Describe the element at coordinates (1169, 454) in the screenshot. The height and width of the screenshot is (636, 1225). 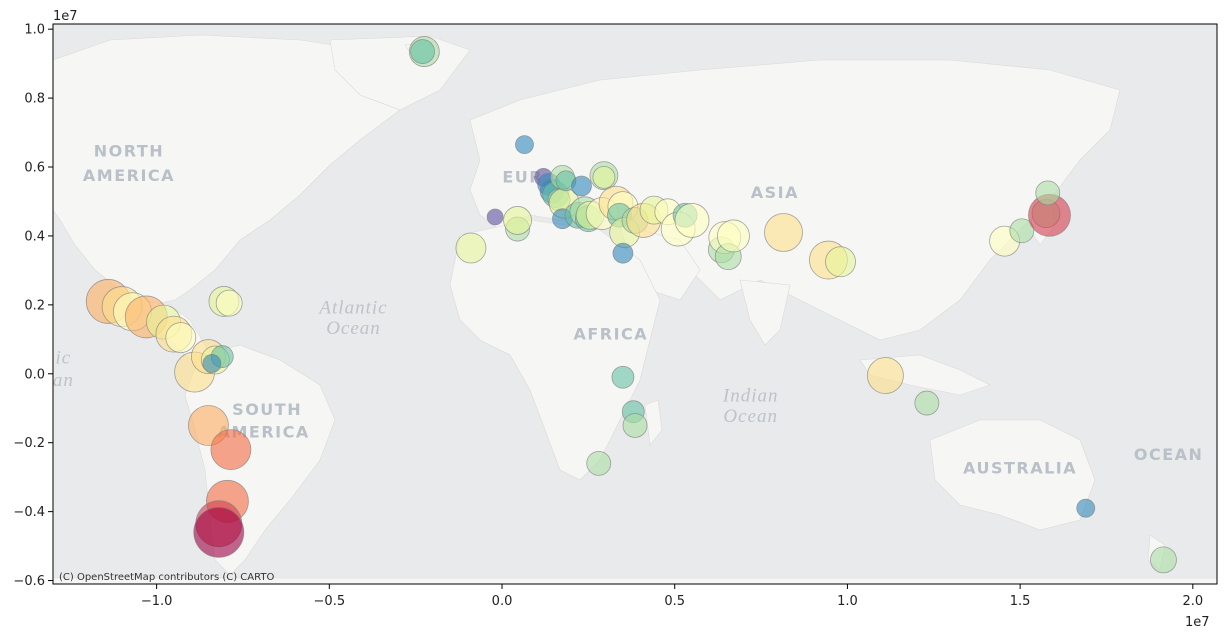
I see `basemap-label: OCEAN` at that location.